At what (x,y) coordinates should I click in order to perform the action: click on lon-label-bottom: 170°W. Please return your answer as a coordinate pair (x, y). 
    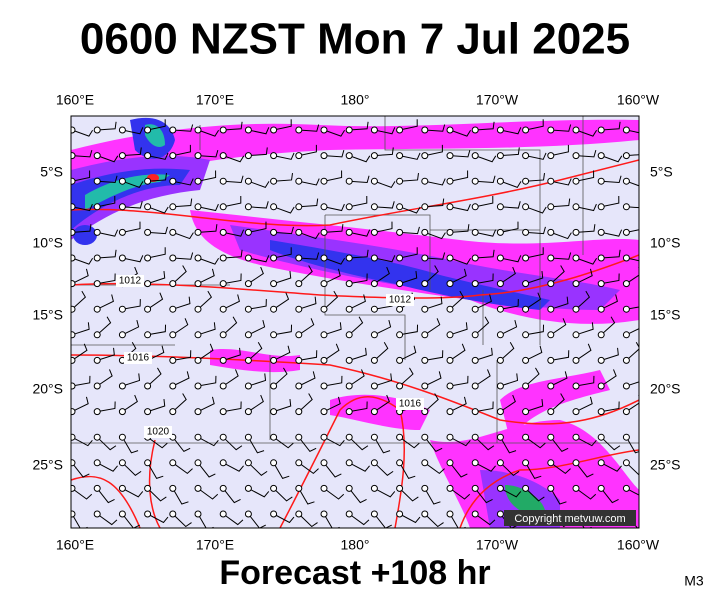
    Looking at the image, I should click on (497, 545).